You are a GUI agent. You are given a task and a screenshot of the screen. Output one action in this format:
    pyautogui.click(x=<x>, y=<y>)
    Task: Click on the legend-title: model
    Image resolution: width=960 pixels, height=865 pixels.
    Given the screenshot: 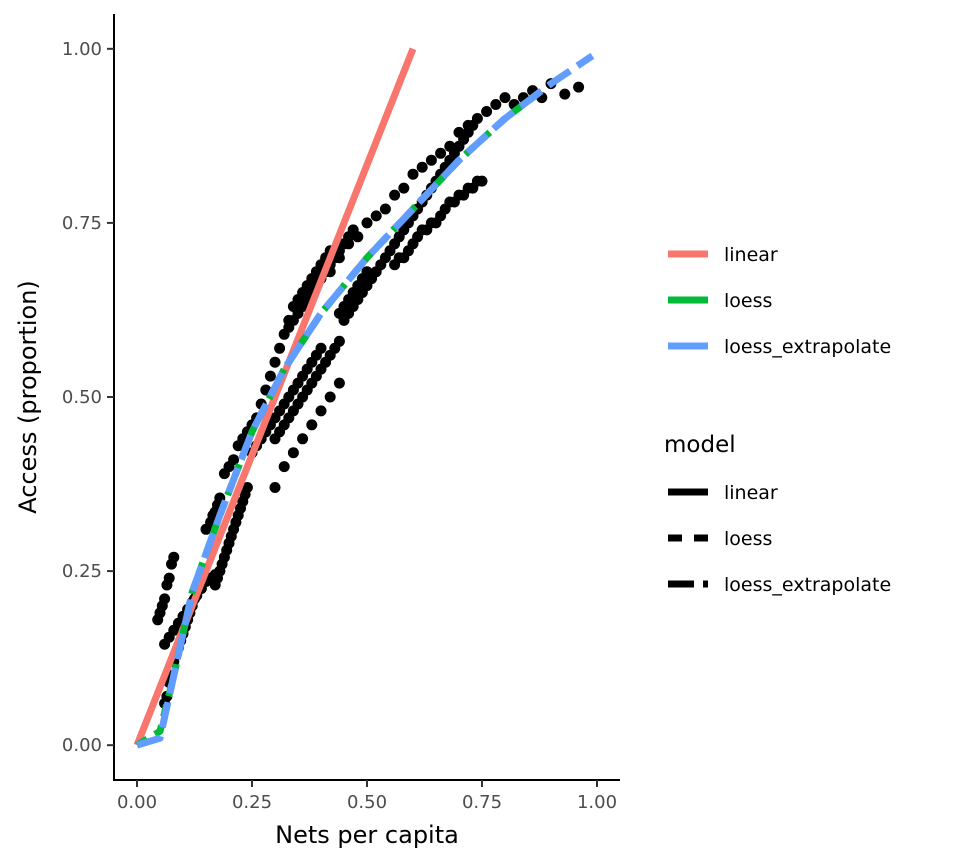 What is the action you would take?
    pyautogui.click(x=700, y=445)
    